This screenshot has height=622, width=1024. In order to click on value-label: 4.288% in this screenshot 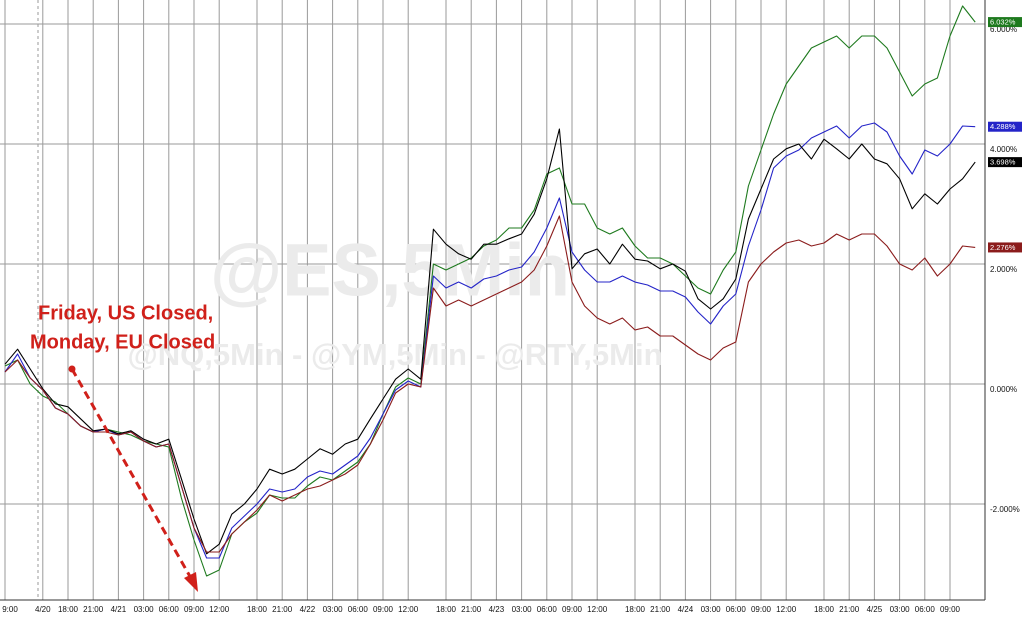, I will do `click(1003, 126)`.